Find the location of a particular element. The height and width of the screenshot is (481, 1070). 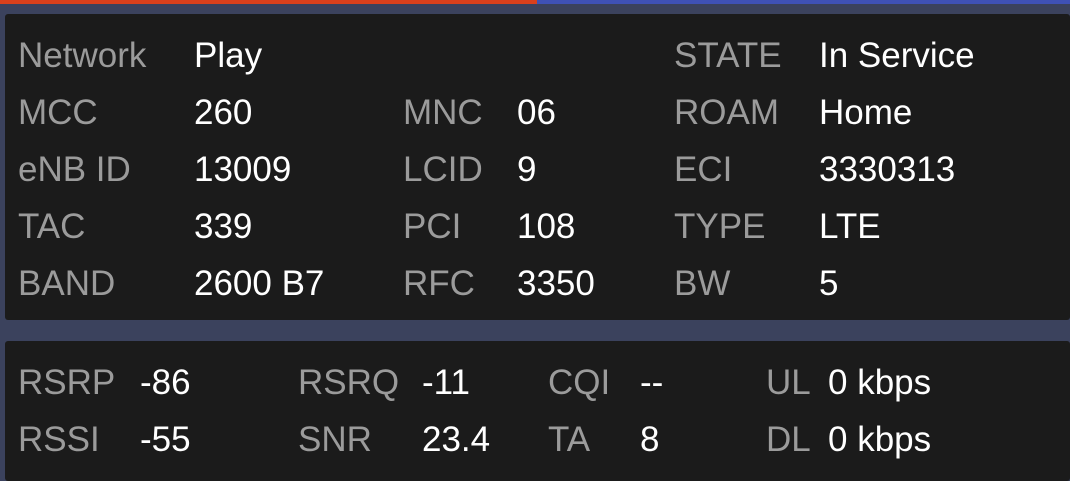

cell-field-value: 13009 is located at coordinates (243, 169).